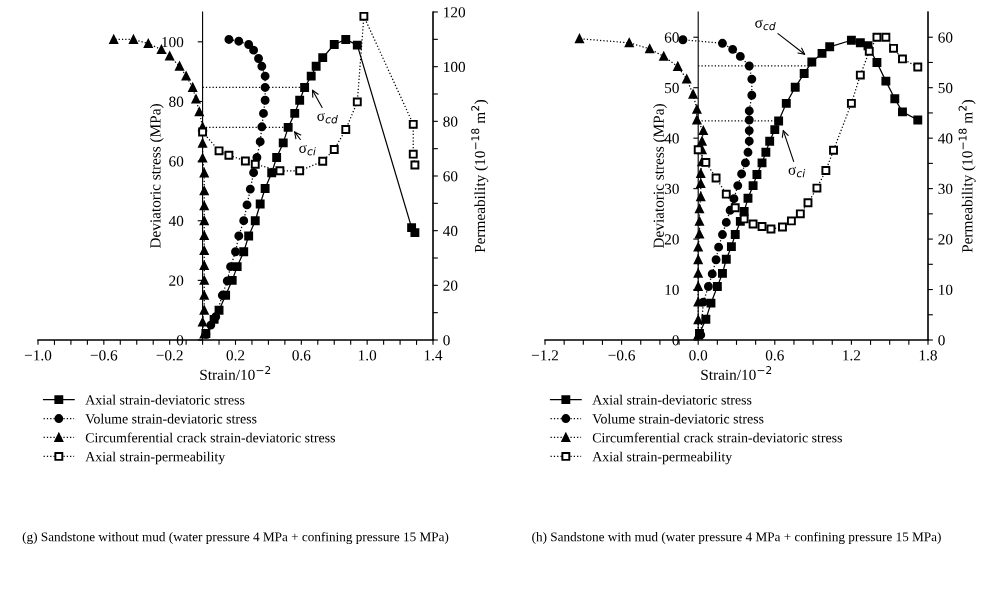  What do you see at coordinates (169, 355) in the screenshot?
I see `x-tick-label: −0.2` at bounding box center [169, 355].